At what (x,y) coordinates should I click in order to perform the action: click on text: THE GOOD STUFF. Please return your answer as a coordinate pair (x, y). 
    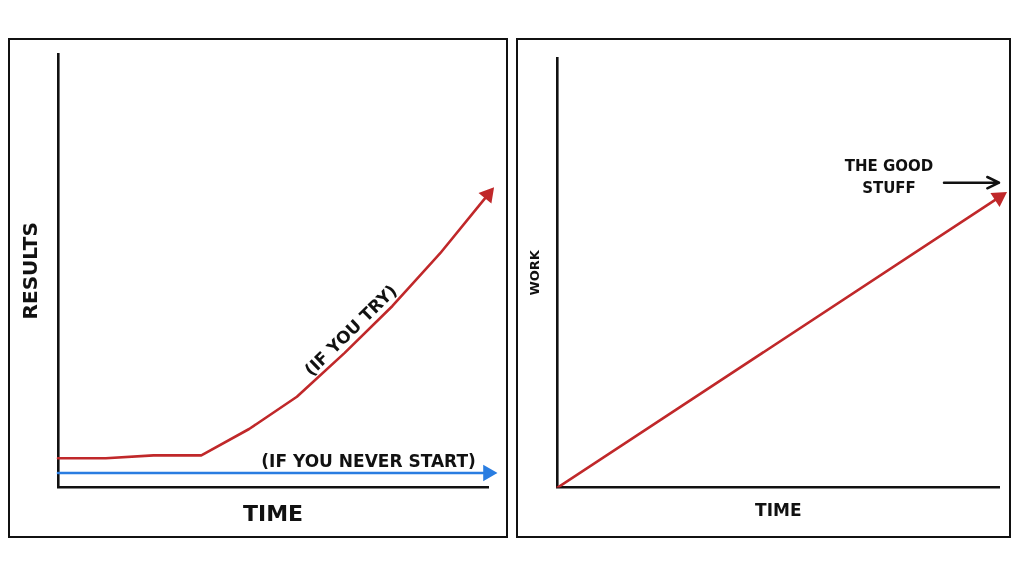
    Looking at the image, I should click on (889, 177).